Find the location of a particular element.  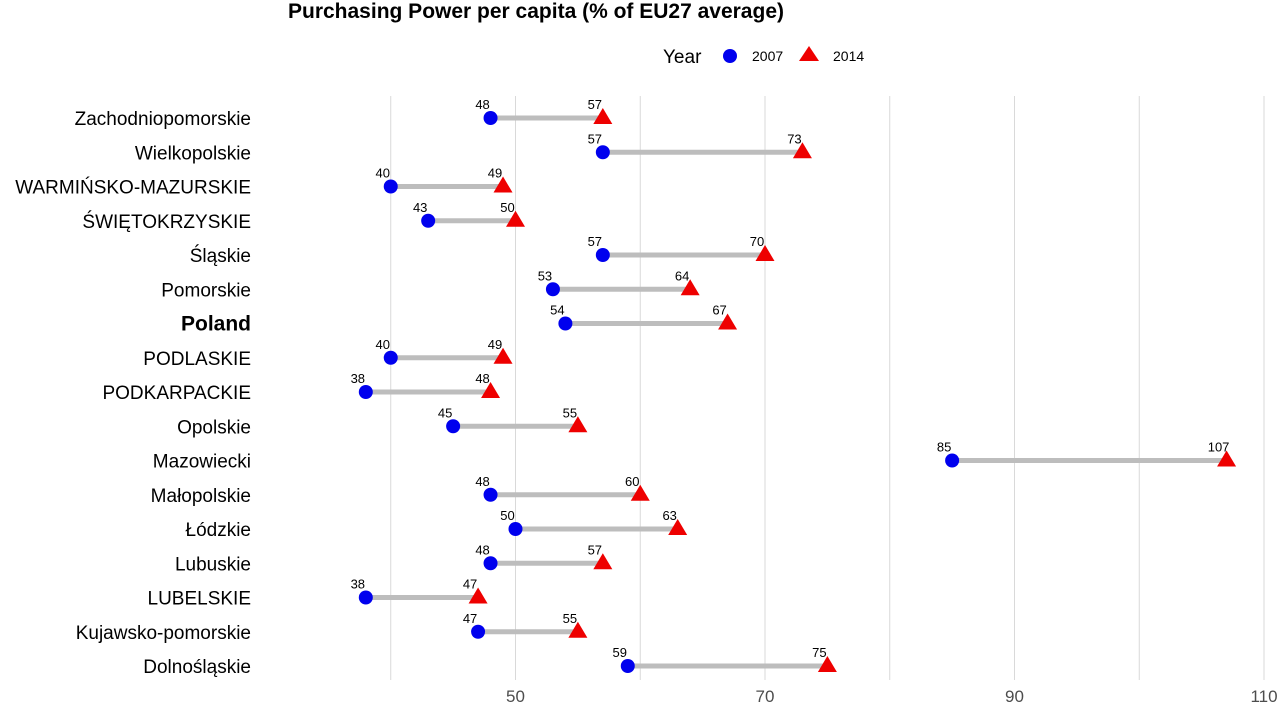

x-tick-label: 50 is located at coordinates (515, 696).